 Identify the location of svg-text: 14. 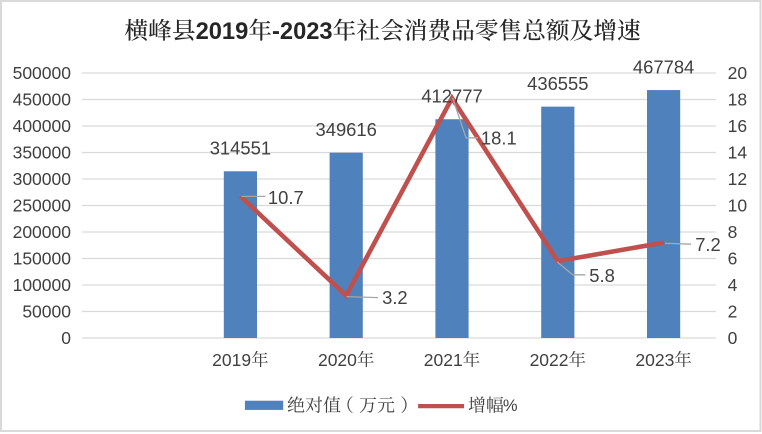
(738, 152).